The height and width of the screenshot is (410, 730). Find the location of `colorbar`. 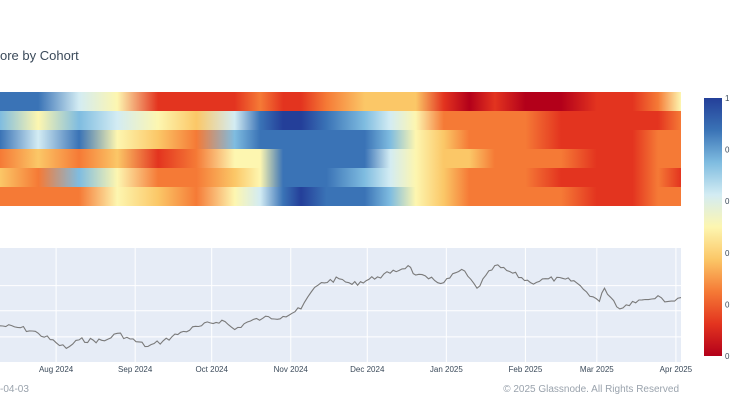

colorbar is located at coordinates (713, 227).